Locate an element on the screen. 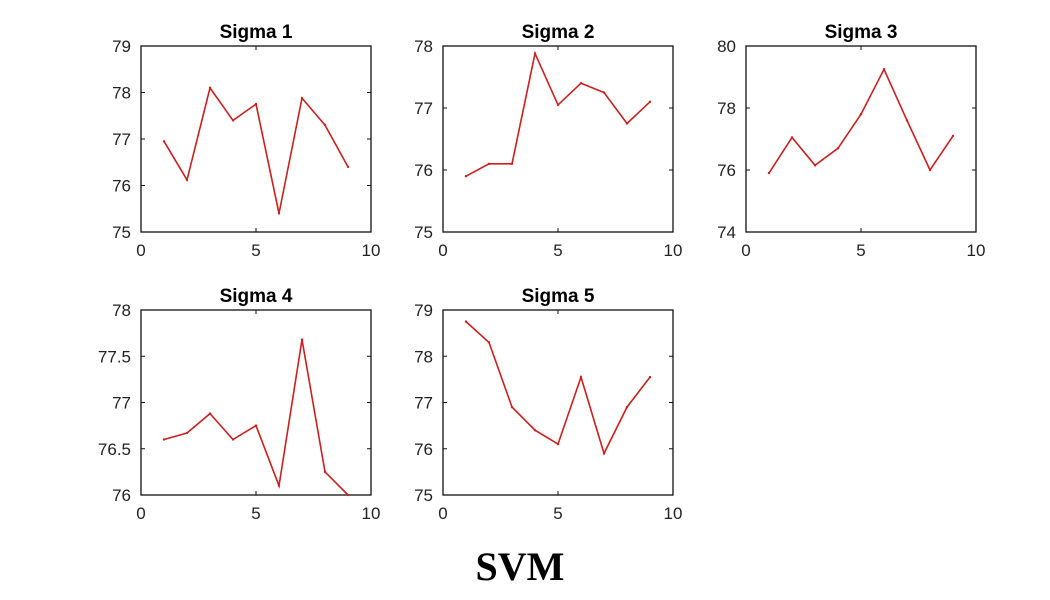  figure-caption: SVM is located at coordinates (520, 566).